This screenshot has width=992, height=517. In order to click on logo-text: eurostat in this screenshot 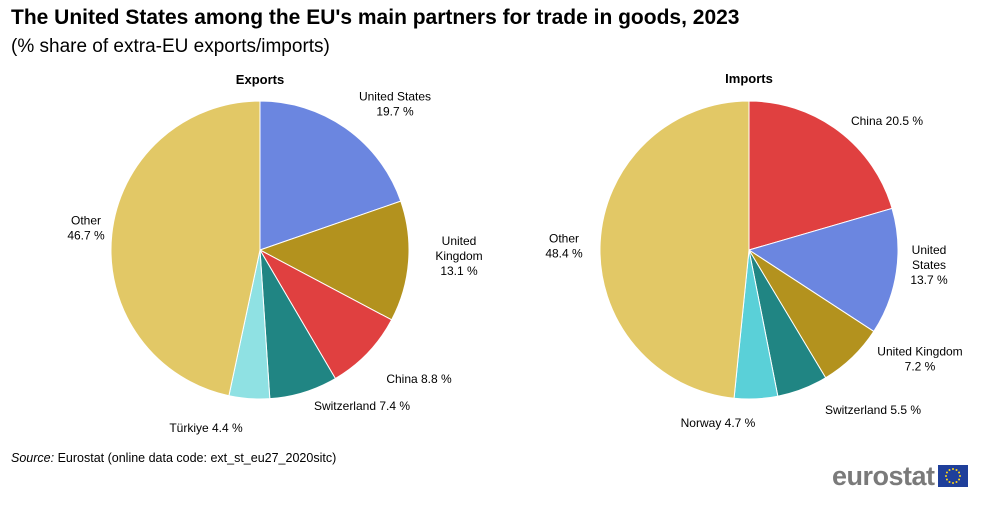, I will do `click(883, 476)`.